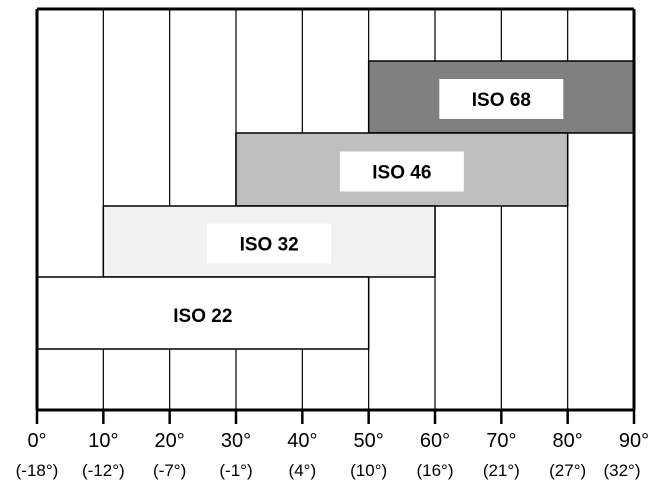  I want to click on x-tick-label-celsius: (16°), so click(434, 470).